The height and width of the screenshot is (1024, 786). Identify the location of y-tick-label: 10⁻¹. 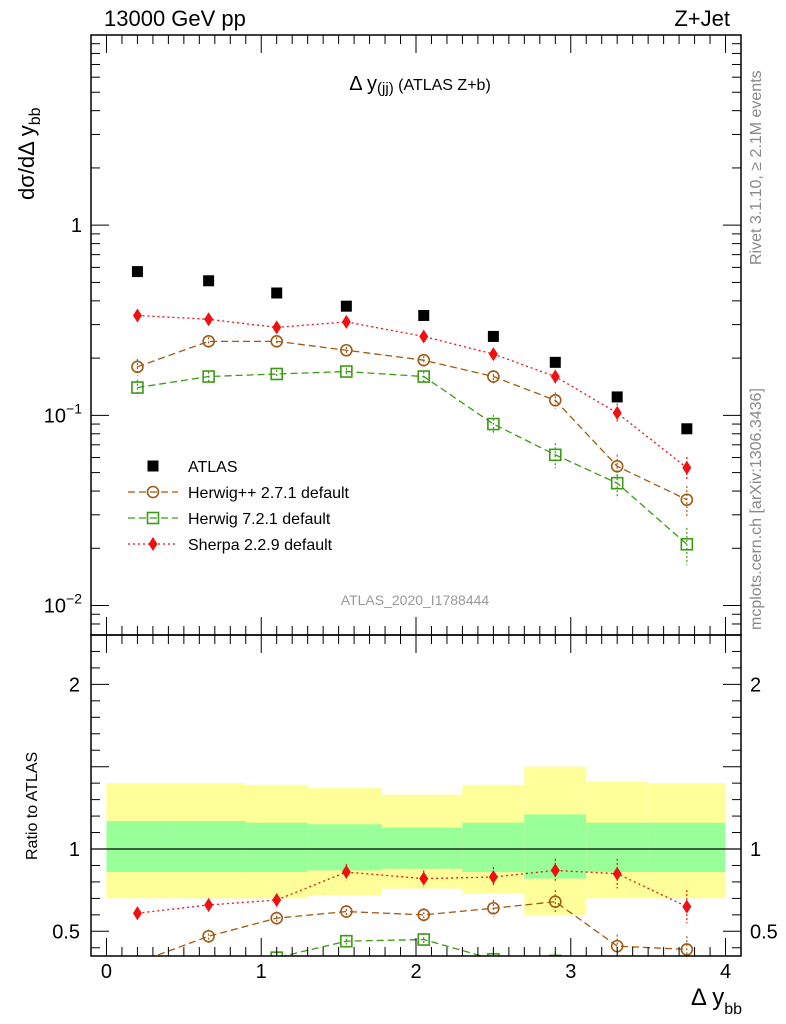
(63, 413).